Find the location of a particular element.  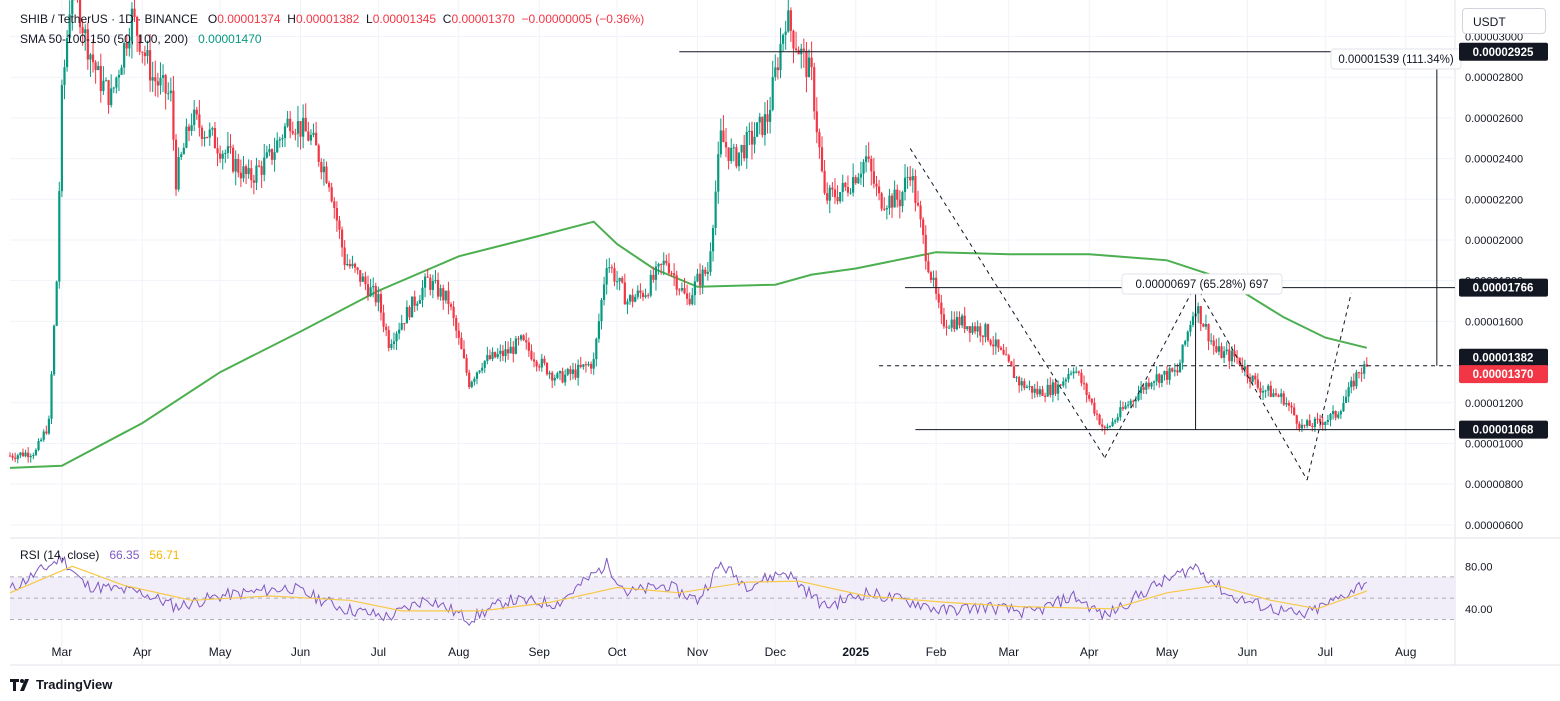

low-label: L is located at coordinates (369, 19).